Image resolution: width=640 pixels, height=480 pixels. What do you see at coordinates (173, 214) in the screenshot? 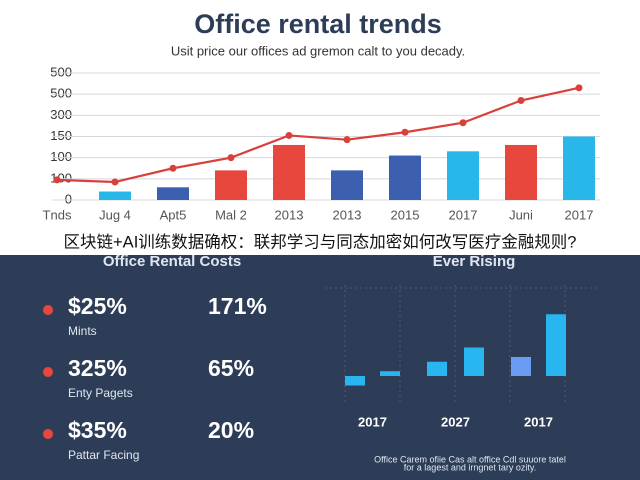
I see `x-tick-label: Apt5` at bounding box center [173, 214].